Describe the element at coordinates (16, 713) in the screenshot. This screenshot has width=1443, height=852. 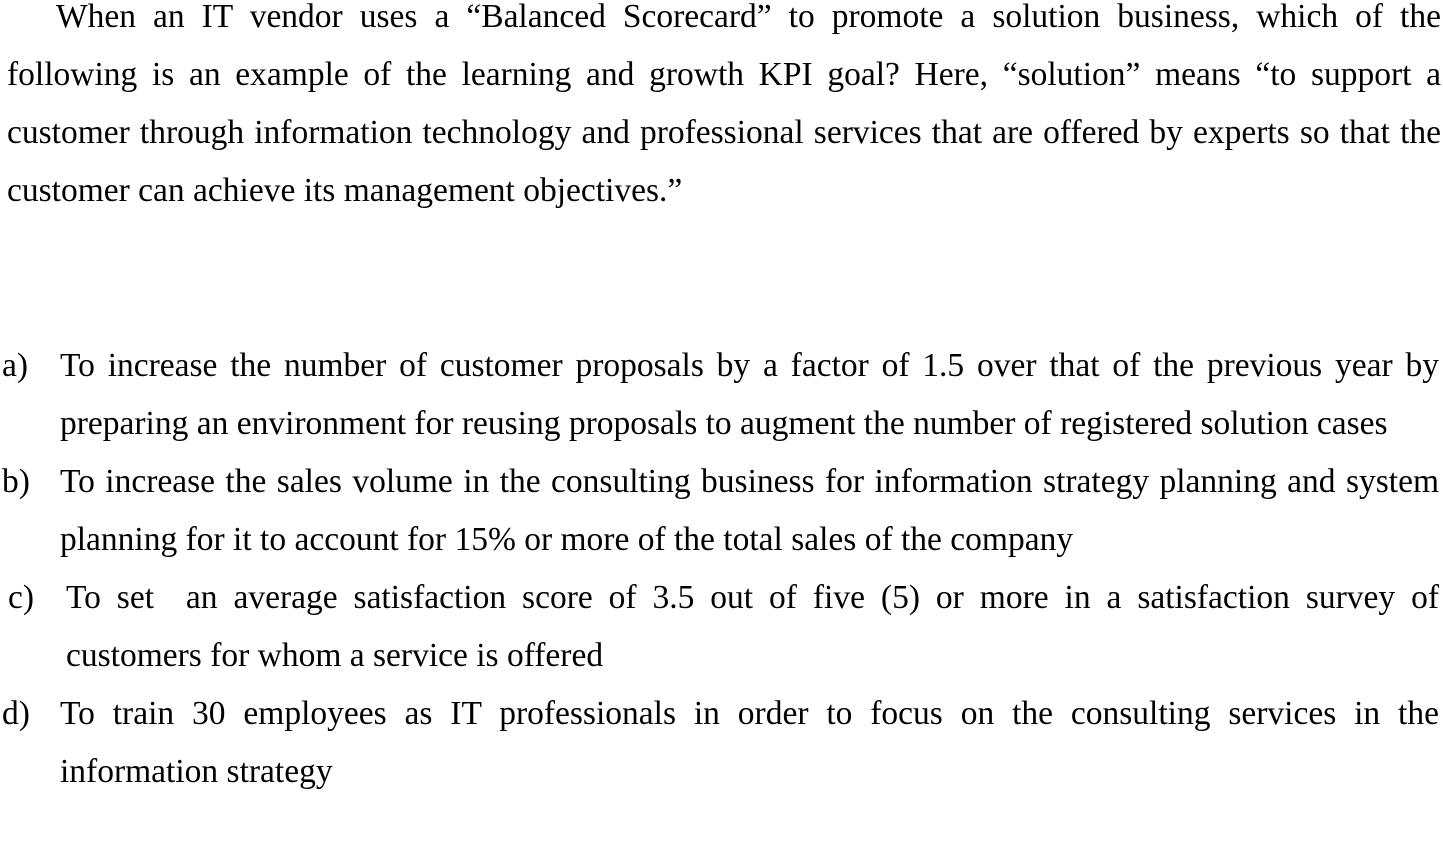
I see `option-letter: d)` at that location.